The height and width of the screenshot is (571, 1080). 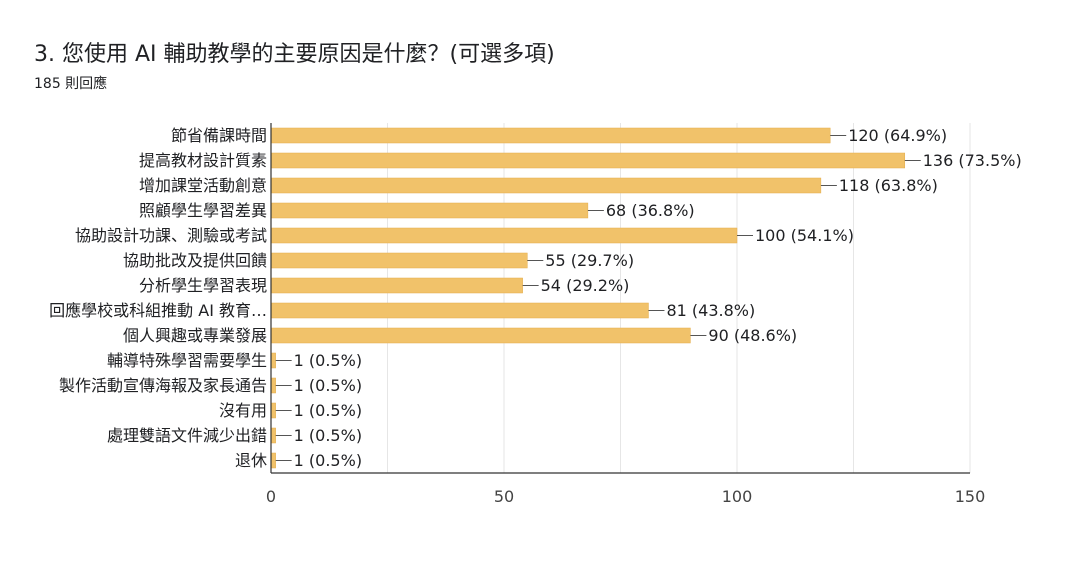 I want to click on x-tick-label: 0, so click(x=271, y=496).